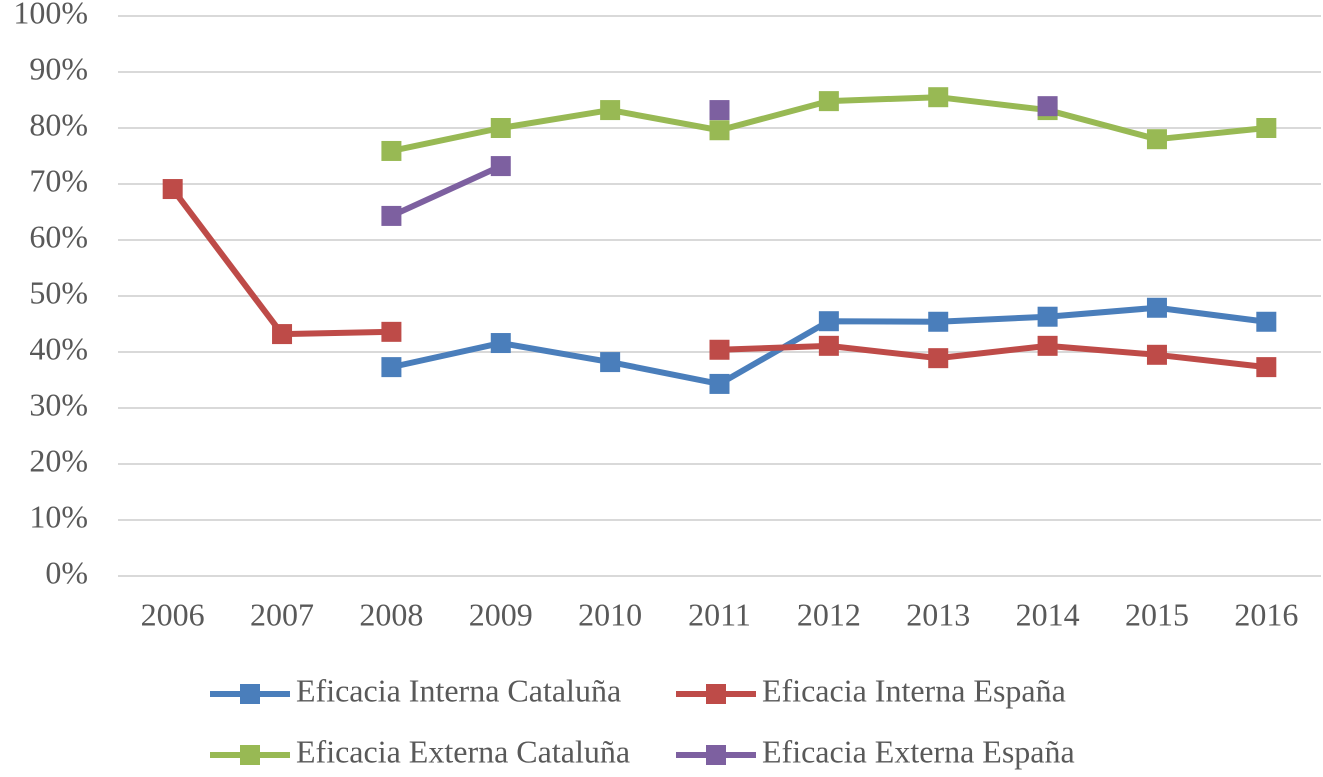  What do you see at coordinates (58, 124) in the screenshot?
I see `y-tick-label: 80%` at bounding box center [58, 124].